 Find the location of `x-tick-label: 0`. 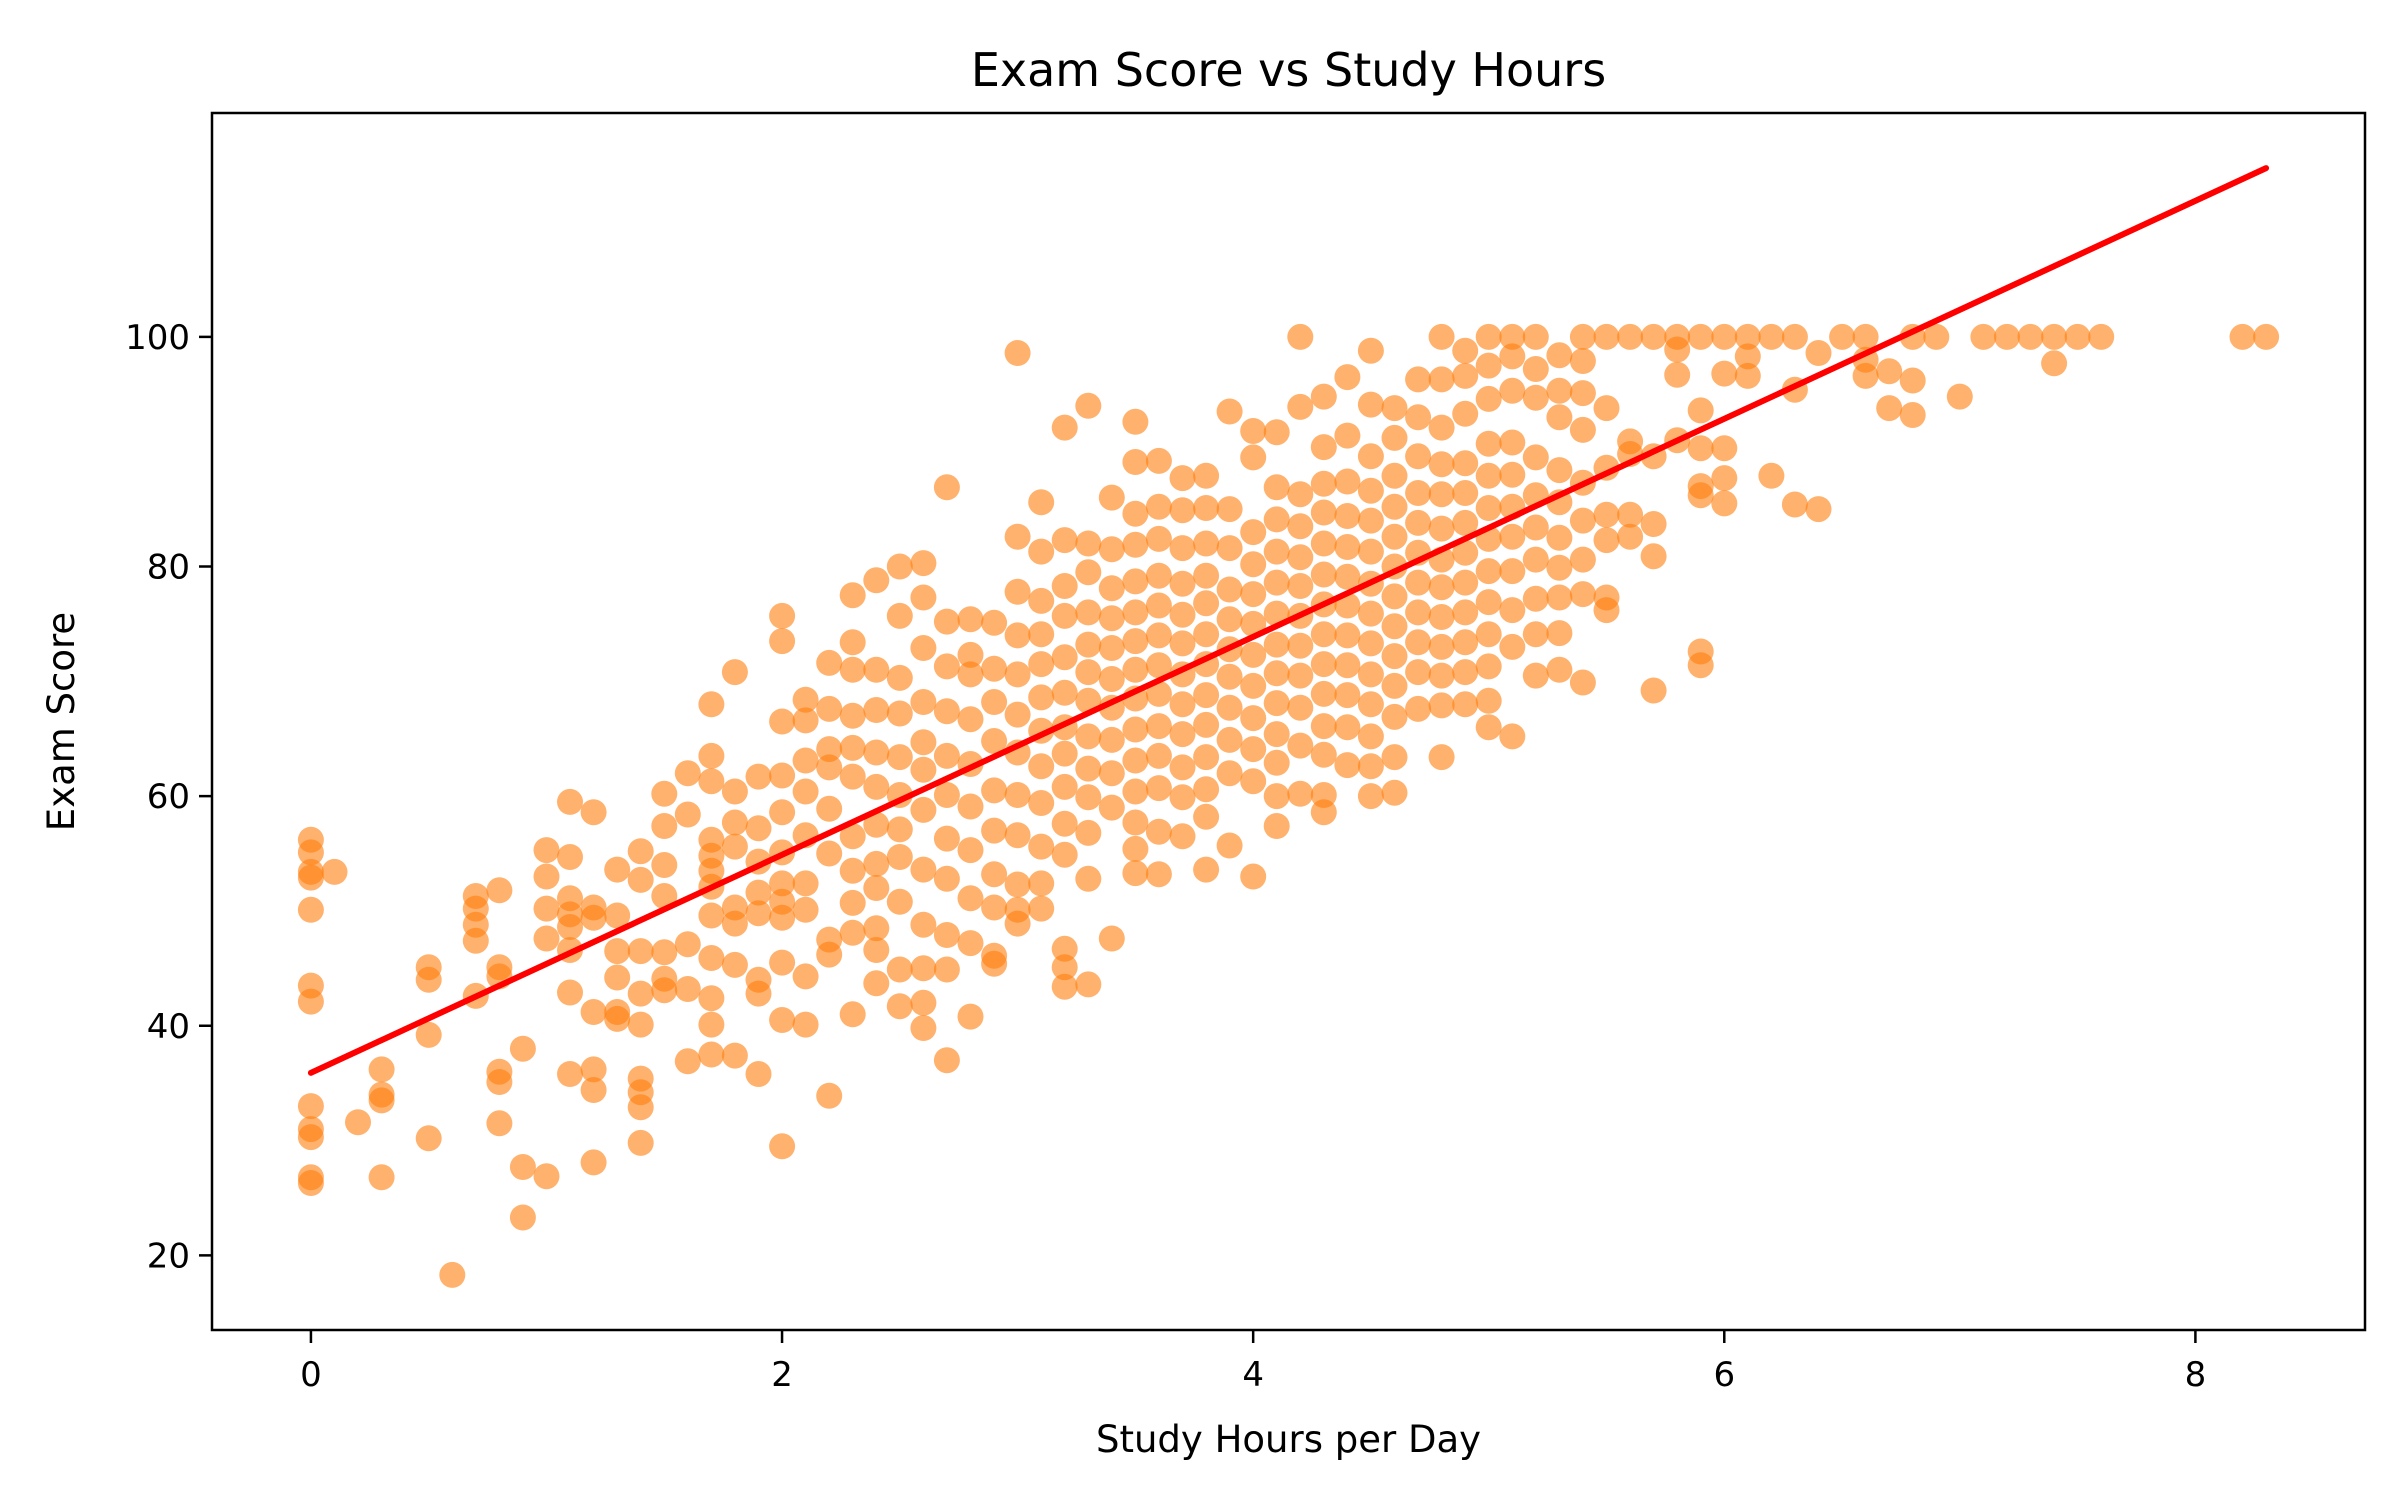

x-tick-label: 0 is located at coordinates (311, 1375).